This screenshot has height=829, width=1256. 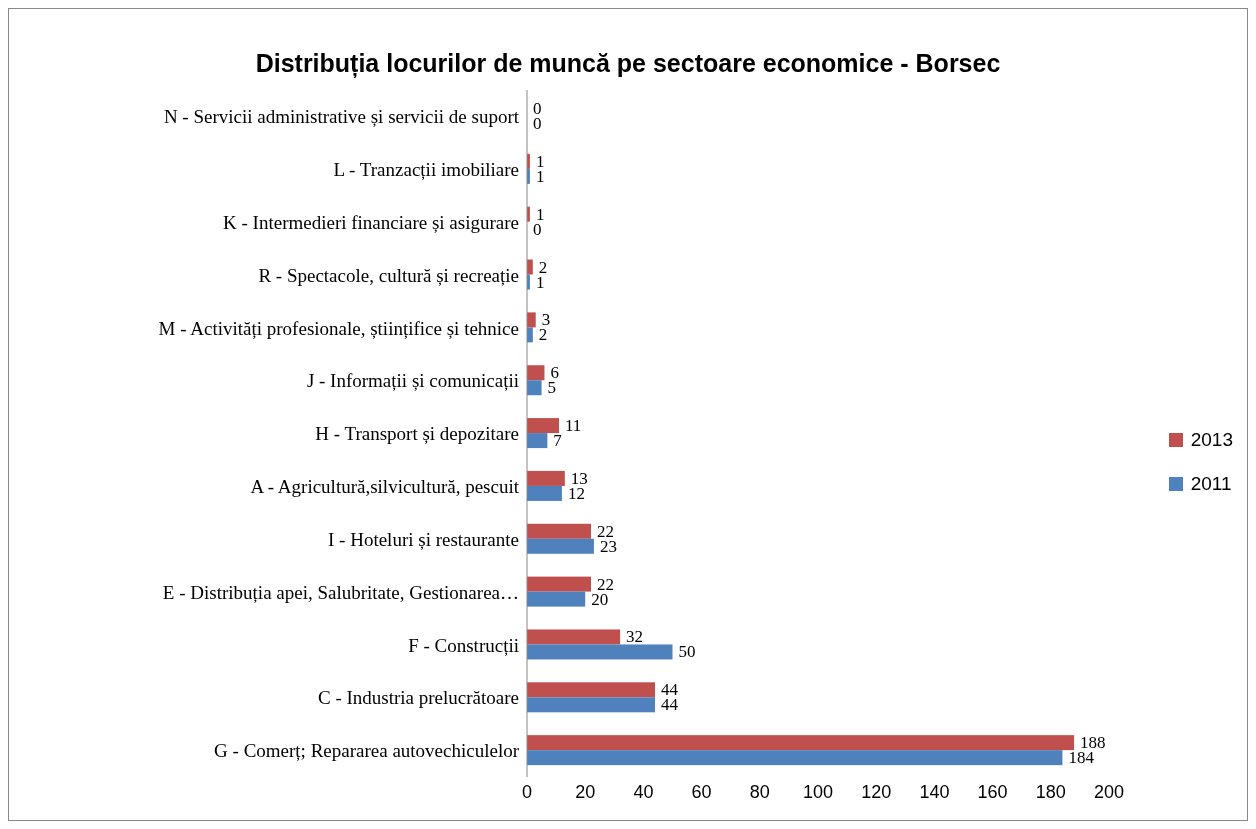 I want to click on chart-title: Distribuția locurilor de muncă pe sectoare economice - Borsec, so click(x=628, y=63).